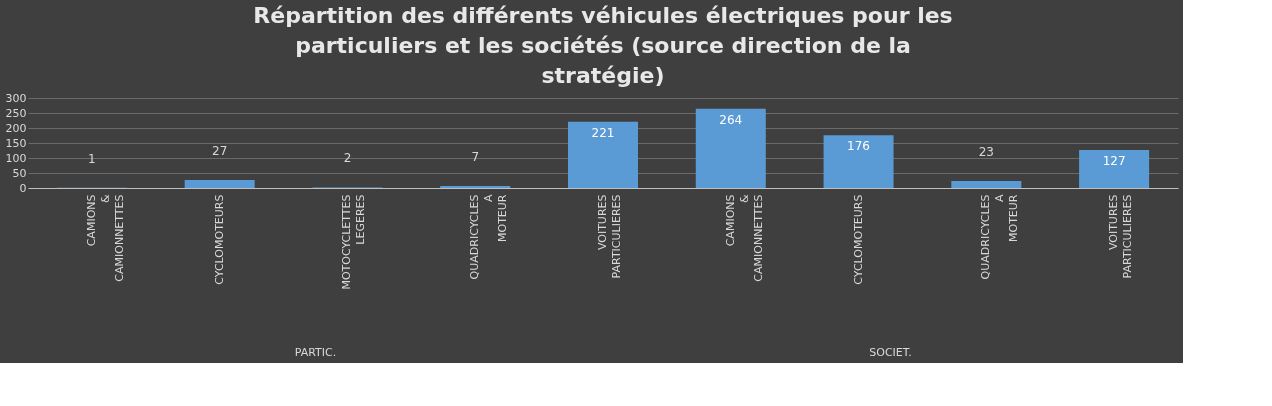 The image size is (1272, 406). I want to click on data-label: 264, so click(731, 119).